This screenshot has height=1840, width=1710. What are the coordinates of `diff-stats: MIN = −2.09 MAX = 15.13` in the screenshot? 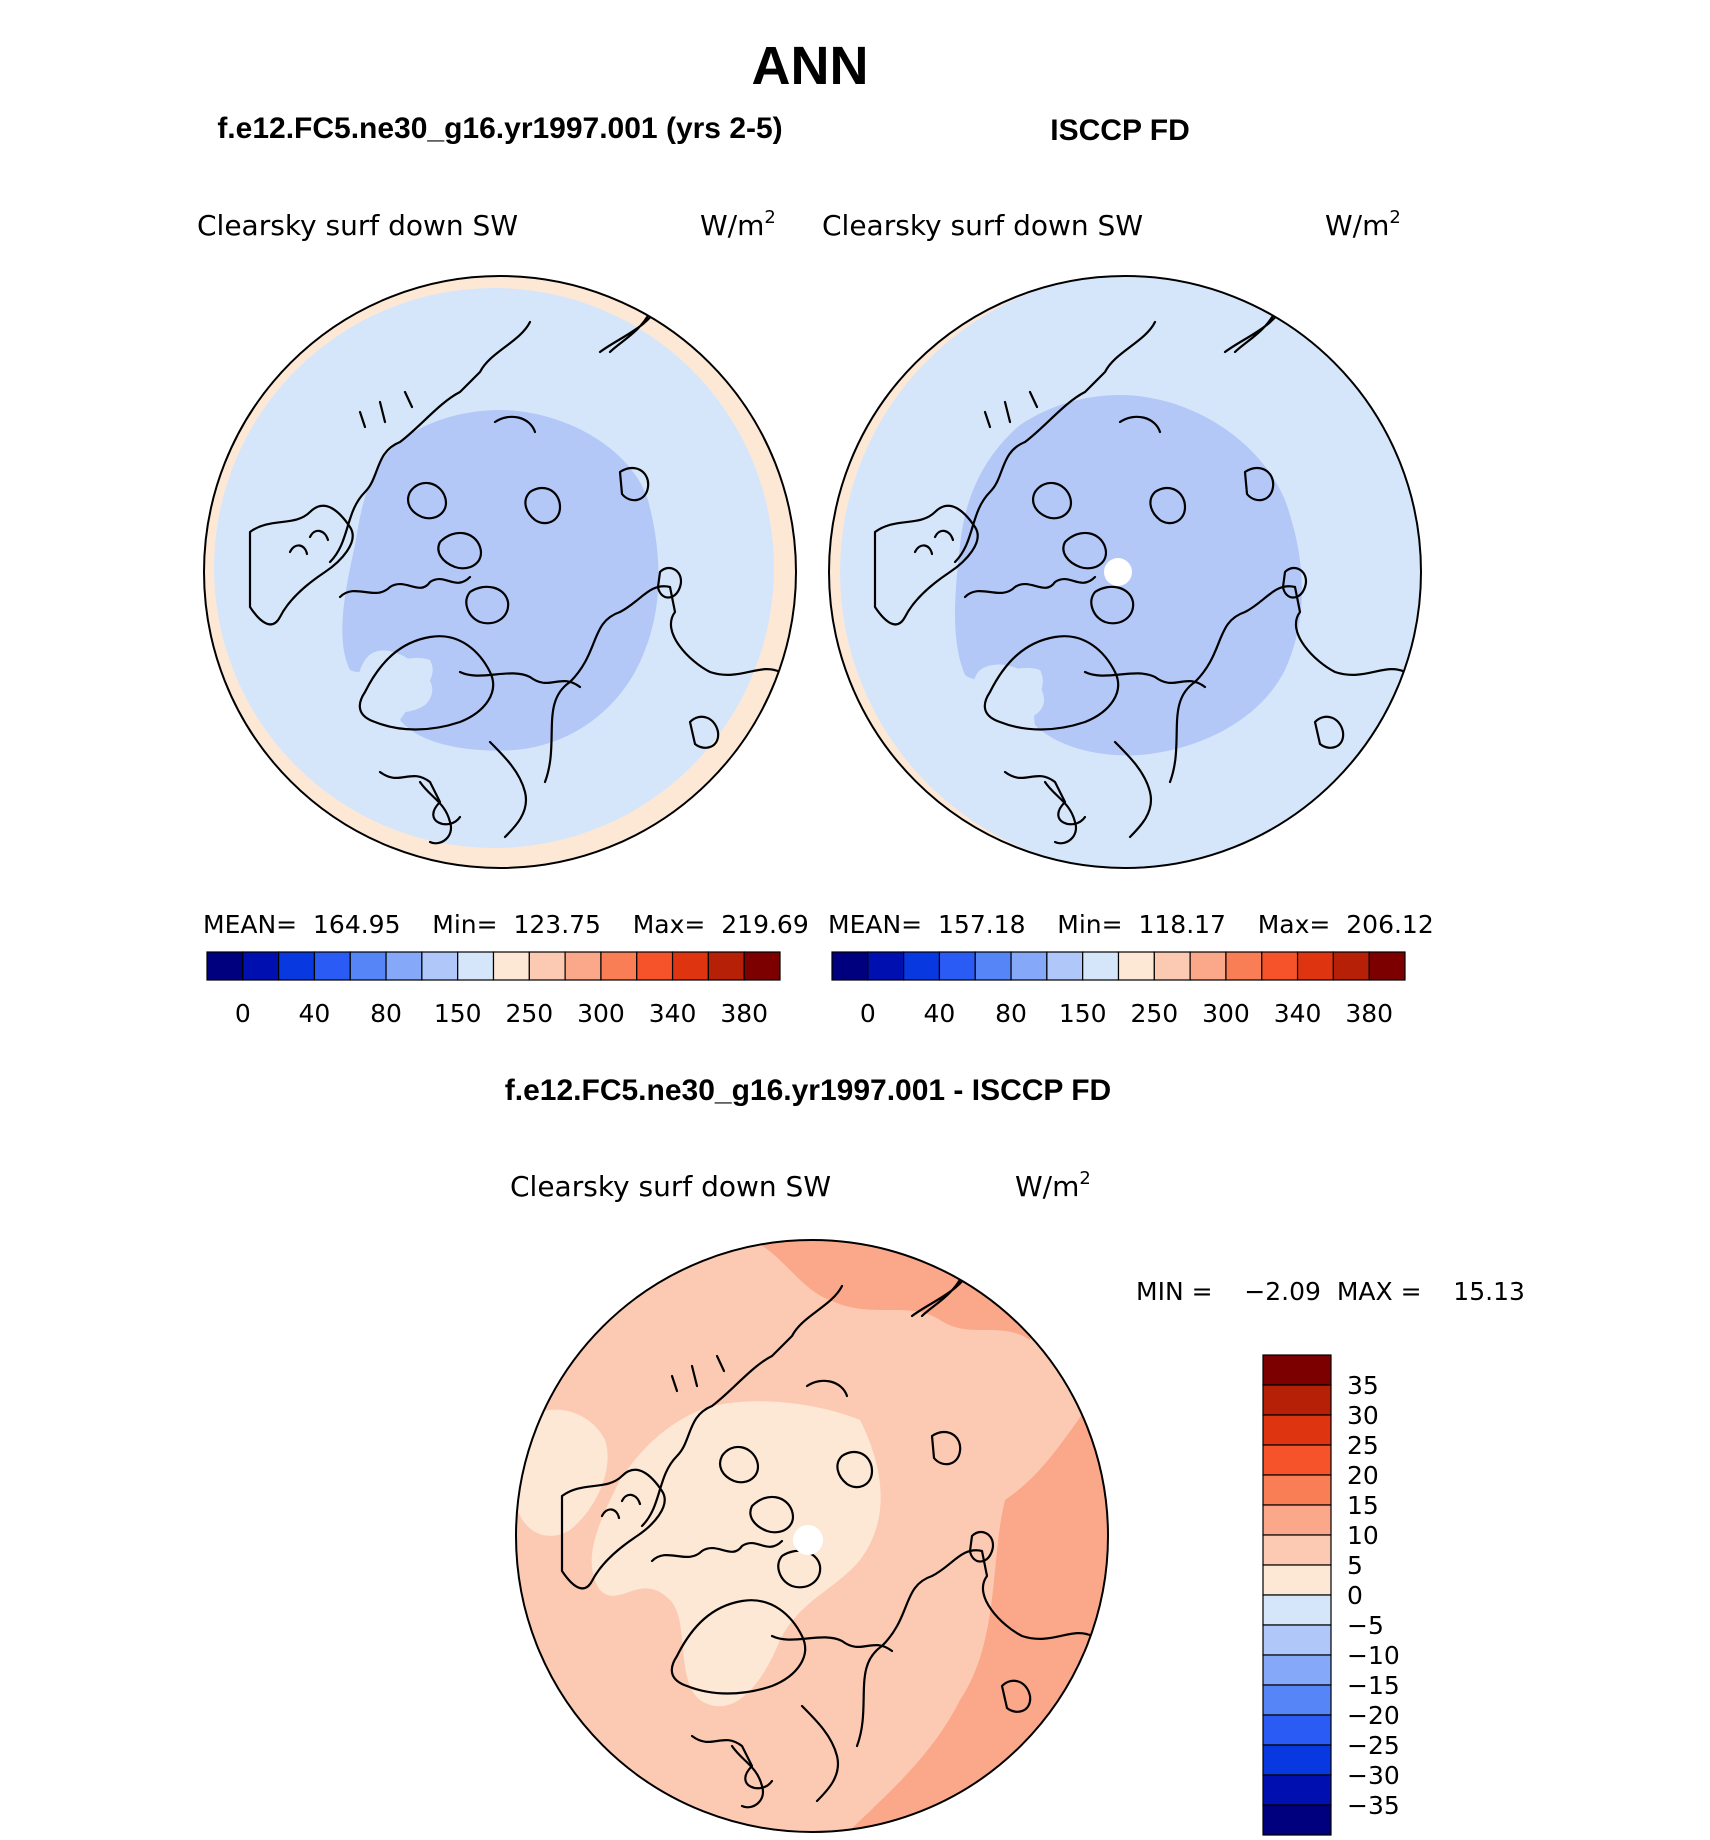 It's located at (1330, 1291).